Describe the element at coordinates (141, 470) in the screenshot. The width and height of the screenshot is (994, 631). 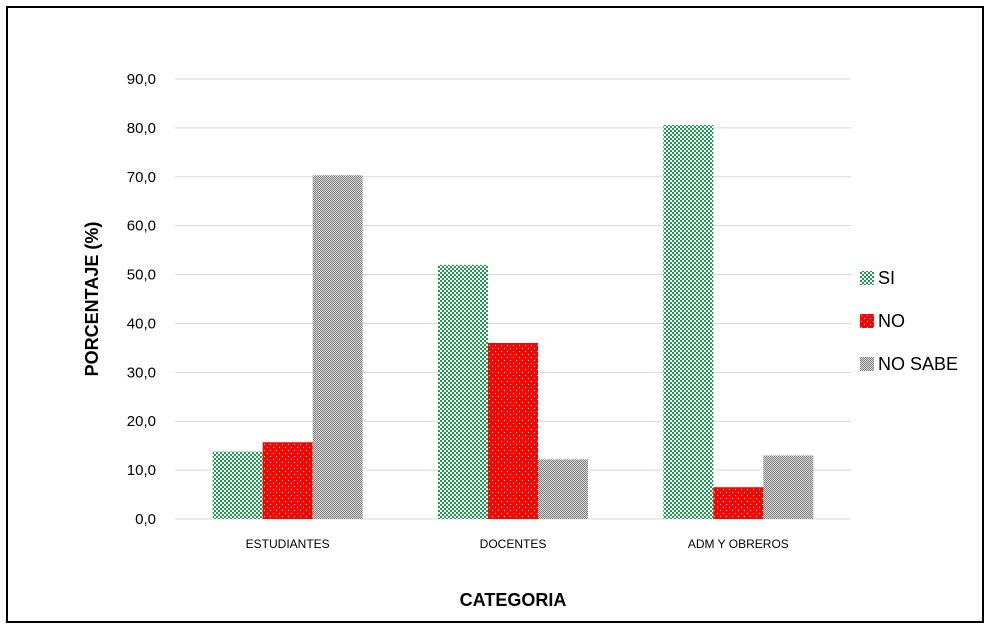
I see `y-tick-label: 10,0` at that location.